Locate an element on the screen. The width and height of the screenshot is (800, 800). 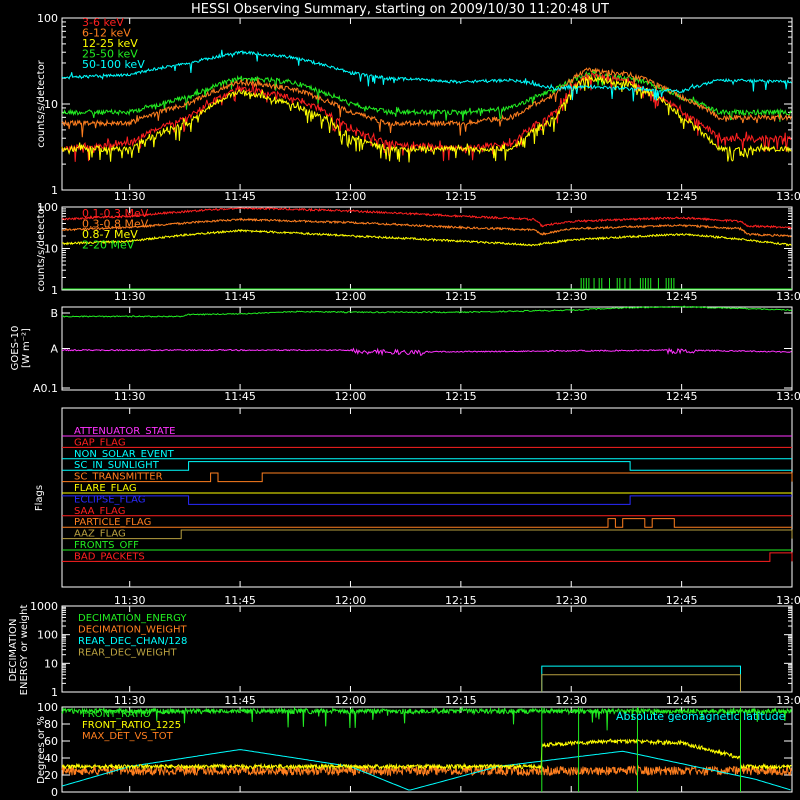
flag-label: GAP_FLAG is located at coordinates (100, 442).